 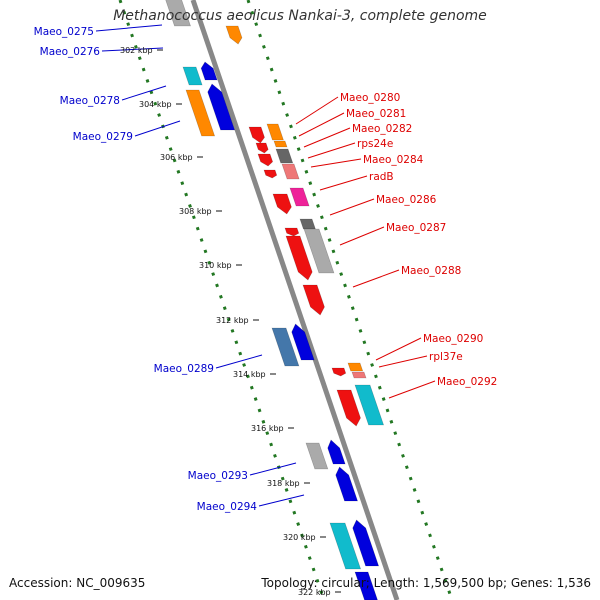 I want to click on gene-rps24e, so click(x=280, y=144).